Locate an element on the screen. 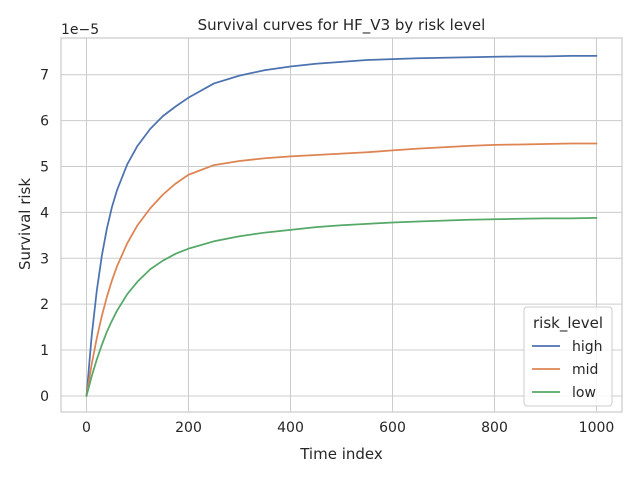  legend: risk_level high mid low is located at coordinates (568, 356).